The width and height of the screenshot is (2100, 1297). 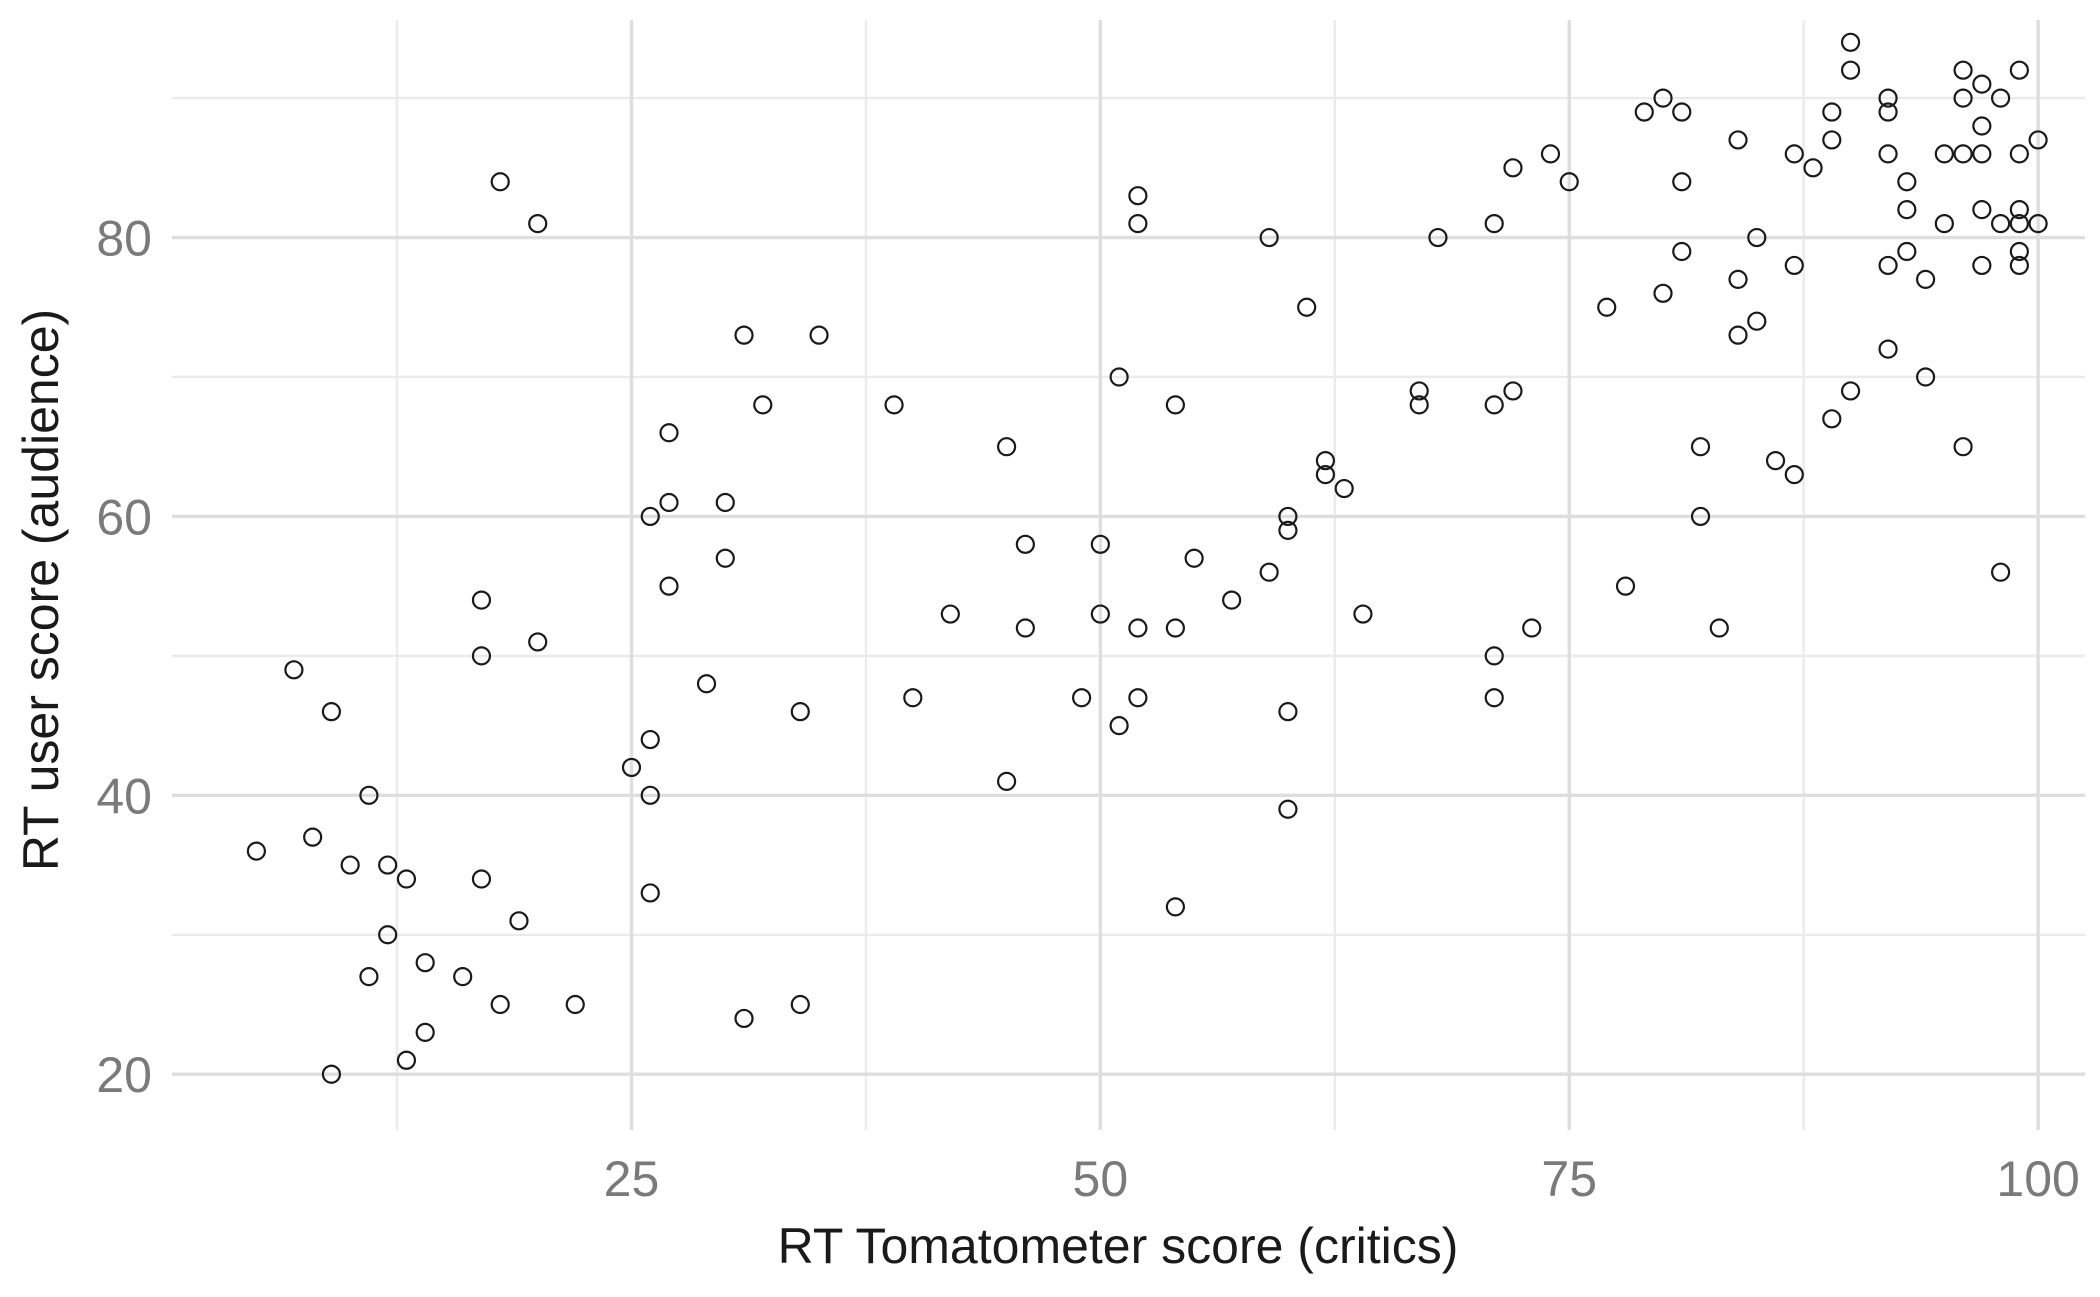 What do you see at coordinates (124, 1075) in the screenshot?
I see `y-tick-label: 20` at bounding box center [124, 1075].